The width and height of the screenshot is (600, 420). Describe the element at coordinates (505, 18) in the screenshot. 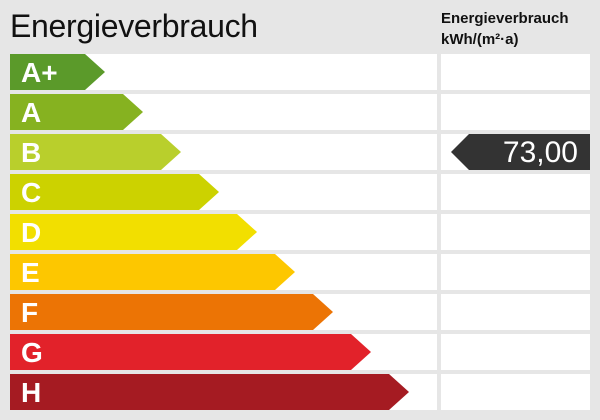

I see `unit-line-1: Energieverbrauch` at that location.